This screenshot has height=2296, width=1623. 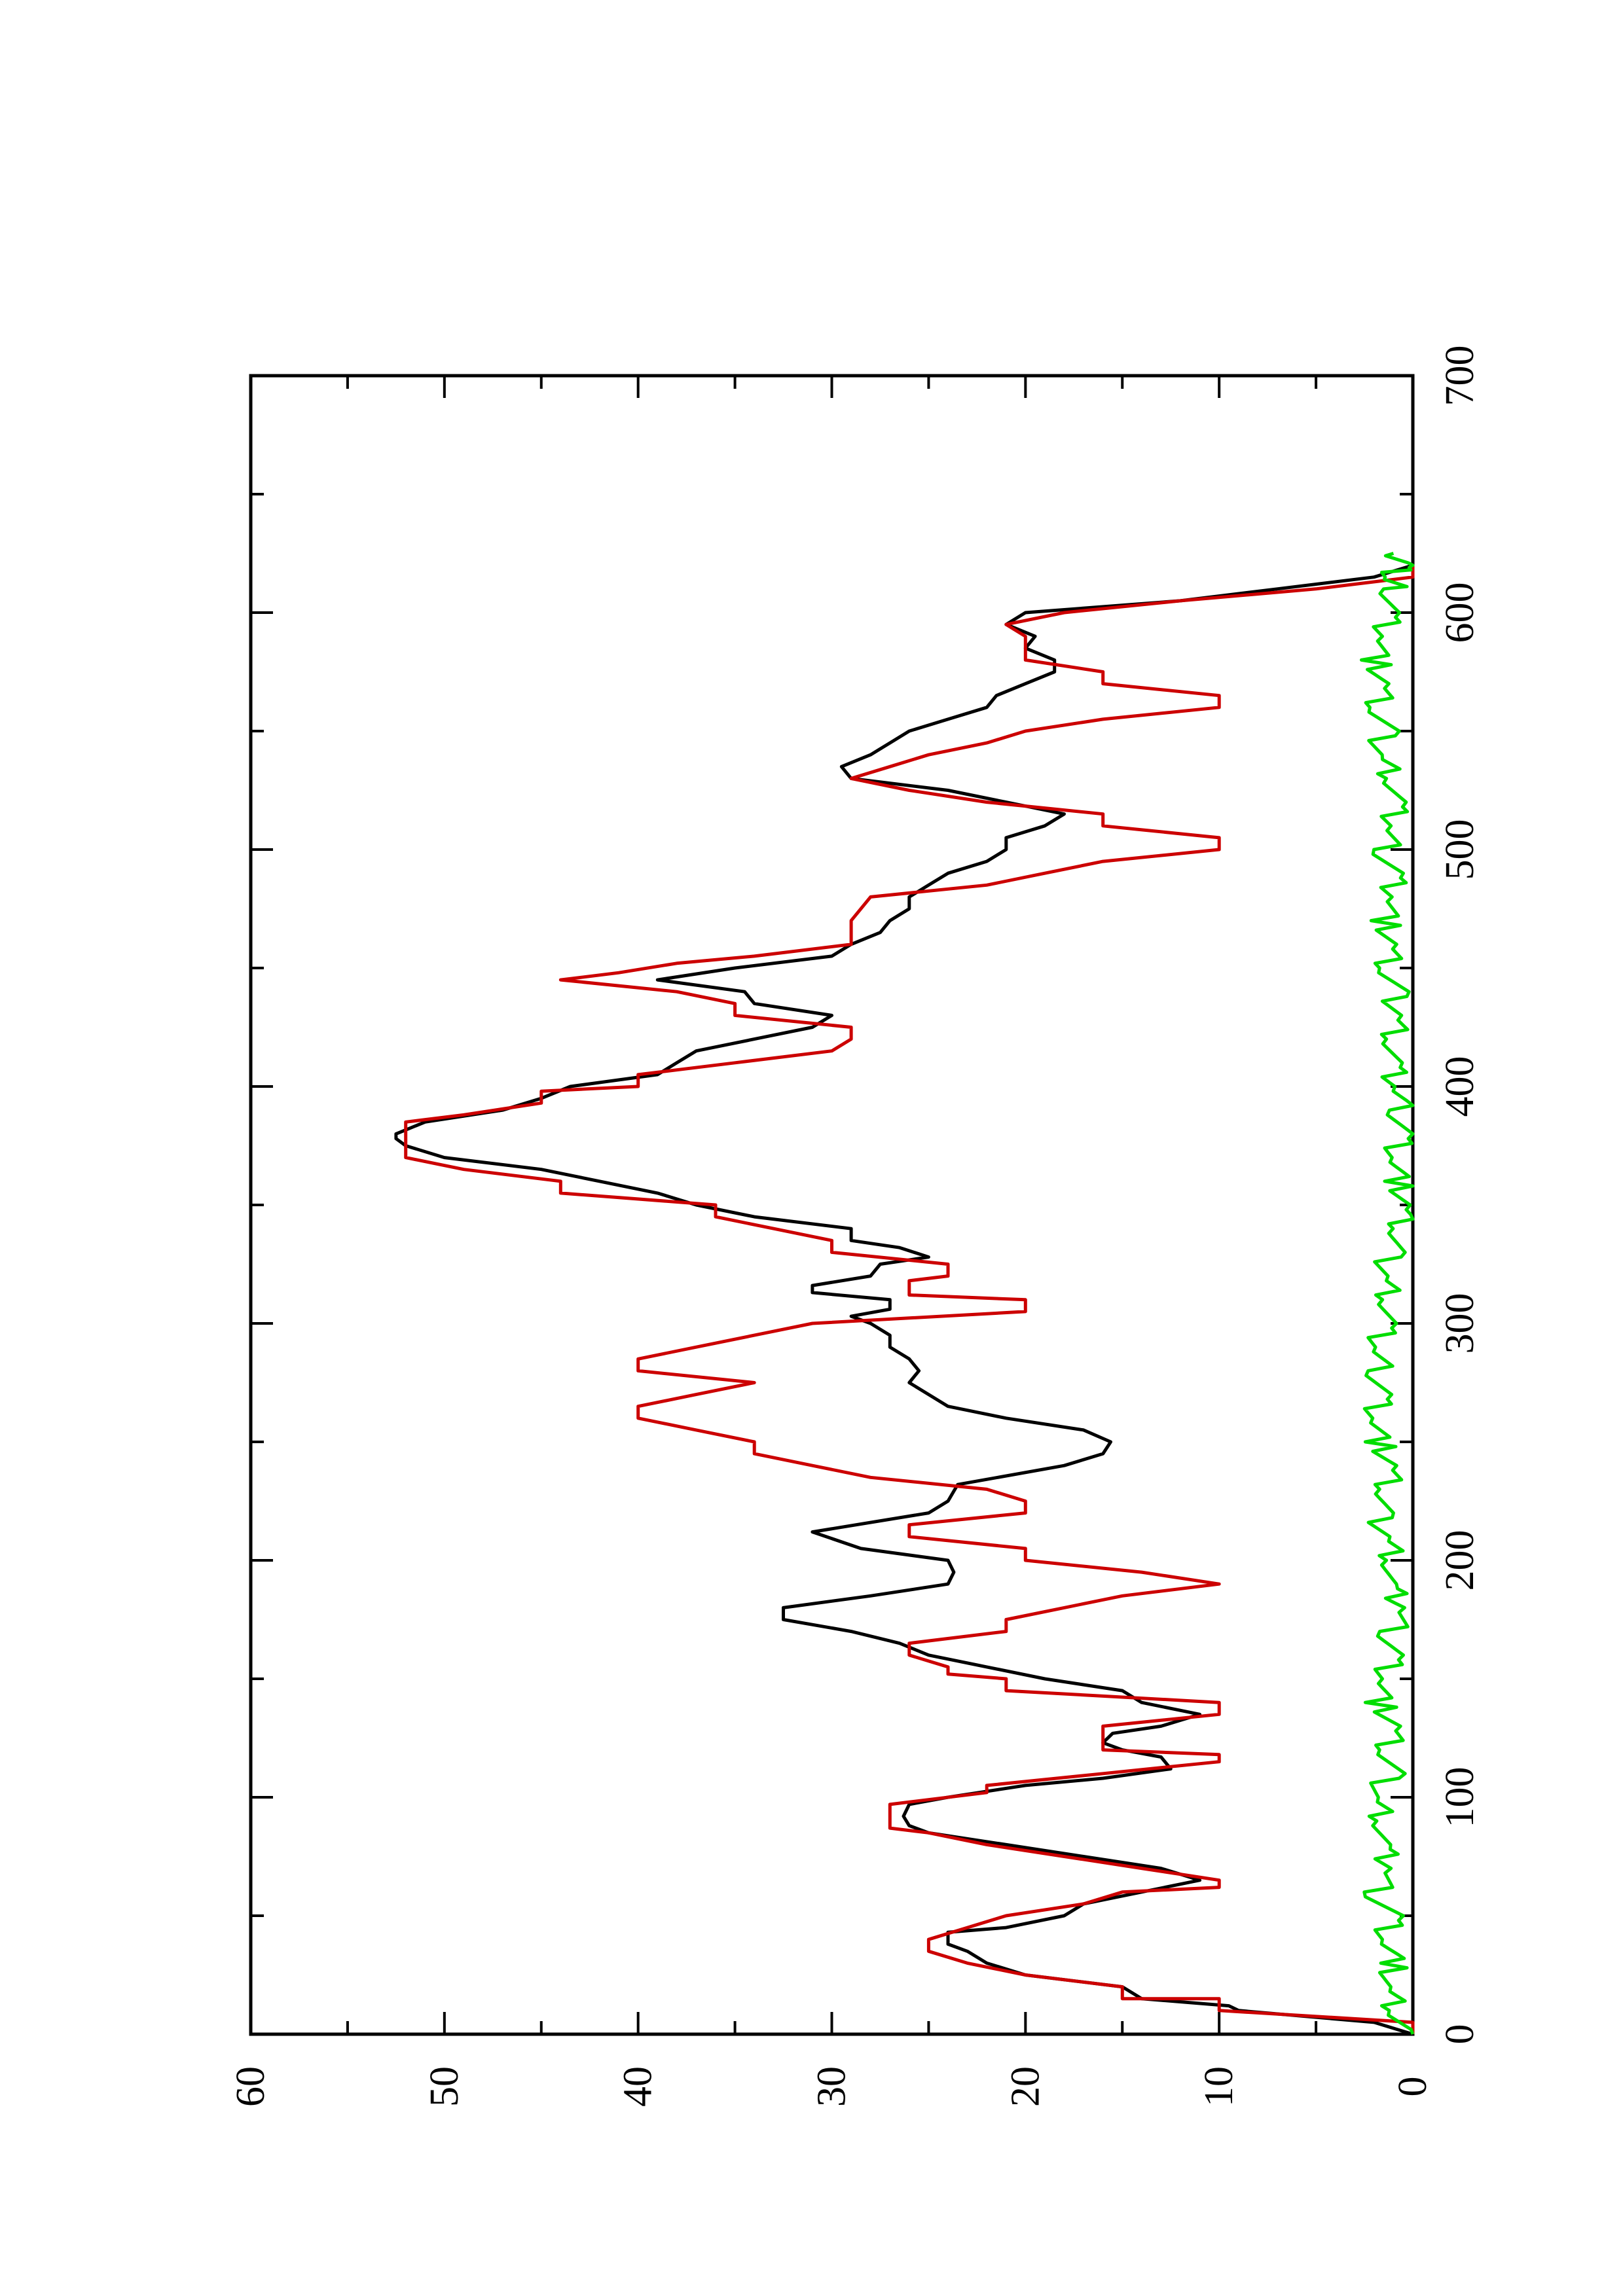 What do you see at coordinates (1460, 2034) in the screenshot?
I see `x-tick-label: 0` at bounding box center [1460, 2034].